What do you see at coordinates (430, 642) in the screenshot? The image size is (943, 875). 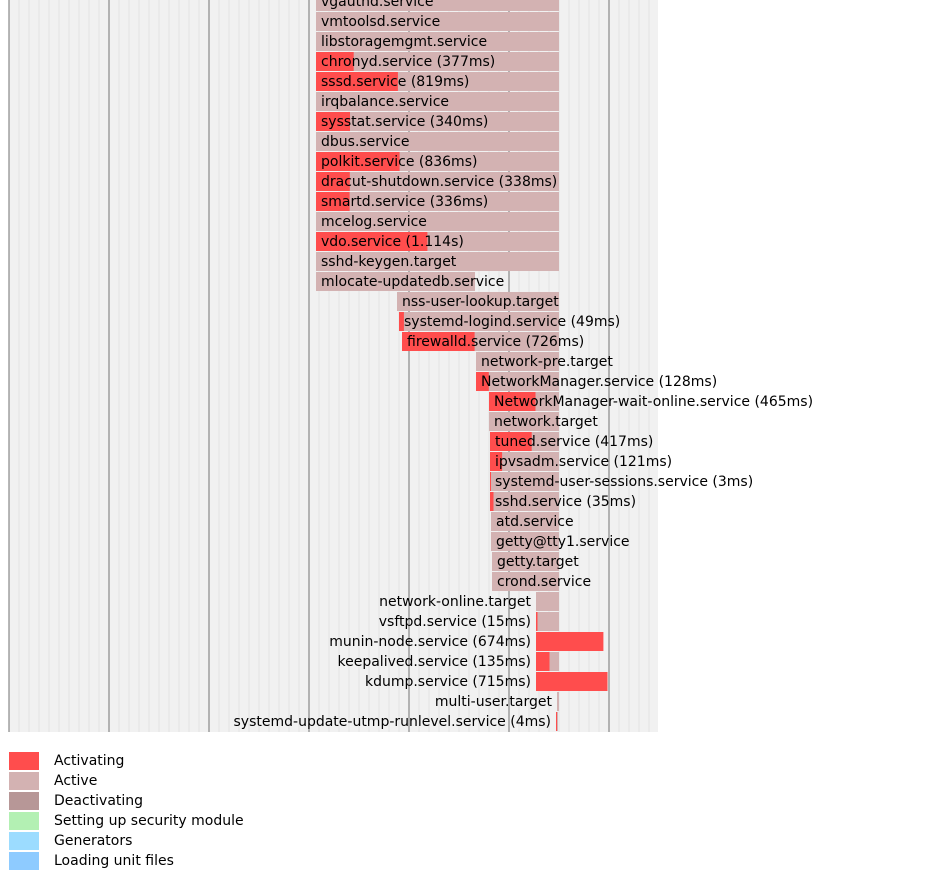 I see `unit-label: munin-node.service (674ms)` at bounding box center [430, 642].